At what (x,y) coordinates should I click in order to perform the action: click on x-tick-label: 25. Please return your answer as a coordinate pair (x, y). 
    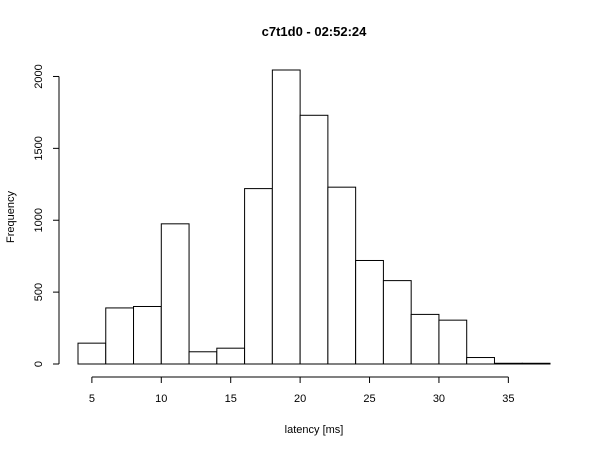
    Looking at the image, I should click on (369, 399).